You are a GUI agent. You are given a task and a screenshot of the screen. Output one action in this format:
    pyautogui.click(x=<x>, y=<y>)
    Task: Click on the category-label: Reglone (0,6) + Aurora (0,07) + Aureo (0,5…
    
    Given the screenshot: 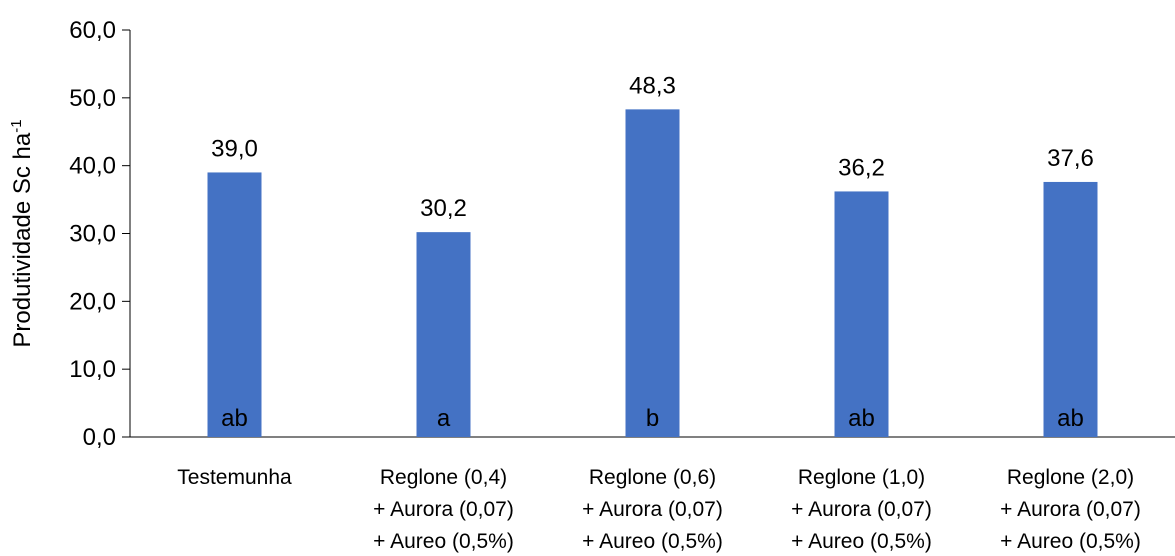 What is the action you would take?
    pyautogui.click(x=652, y=509)
    